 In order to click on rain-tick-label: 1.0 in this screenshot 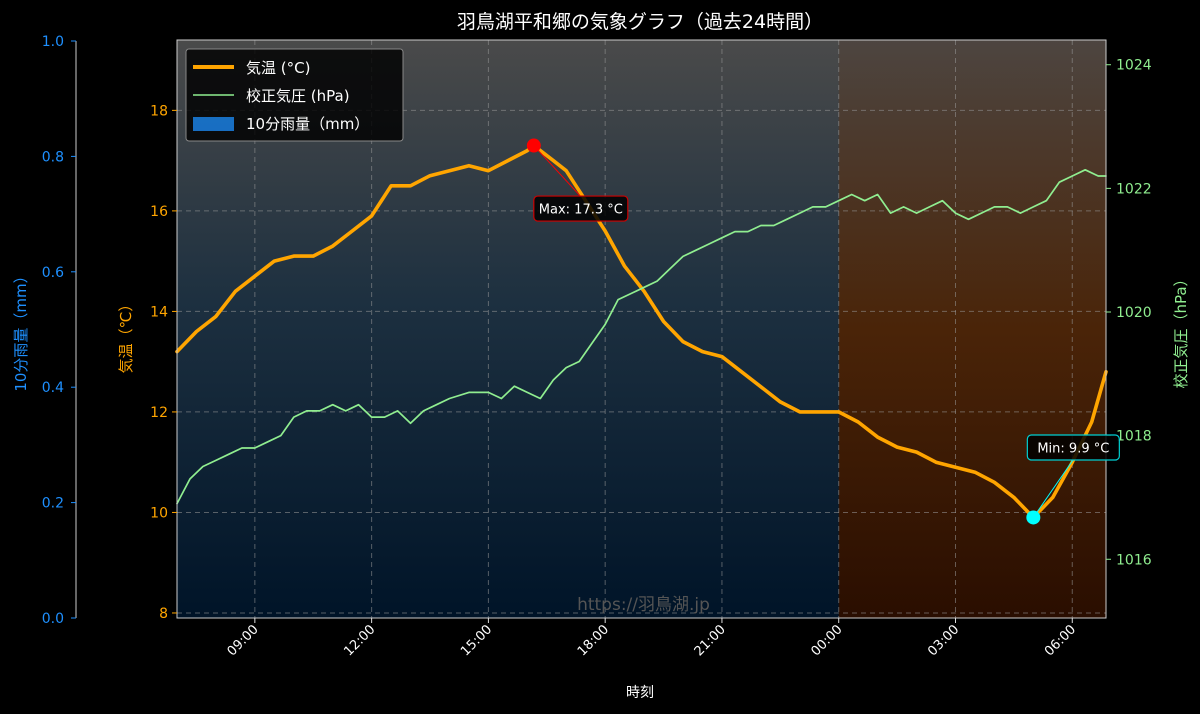, I will do `click(53, 42)`.